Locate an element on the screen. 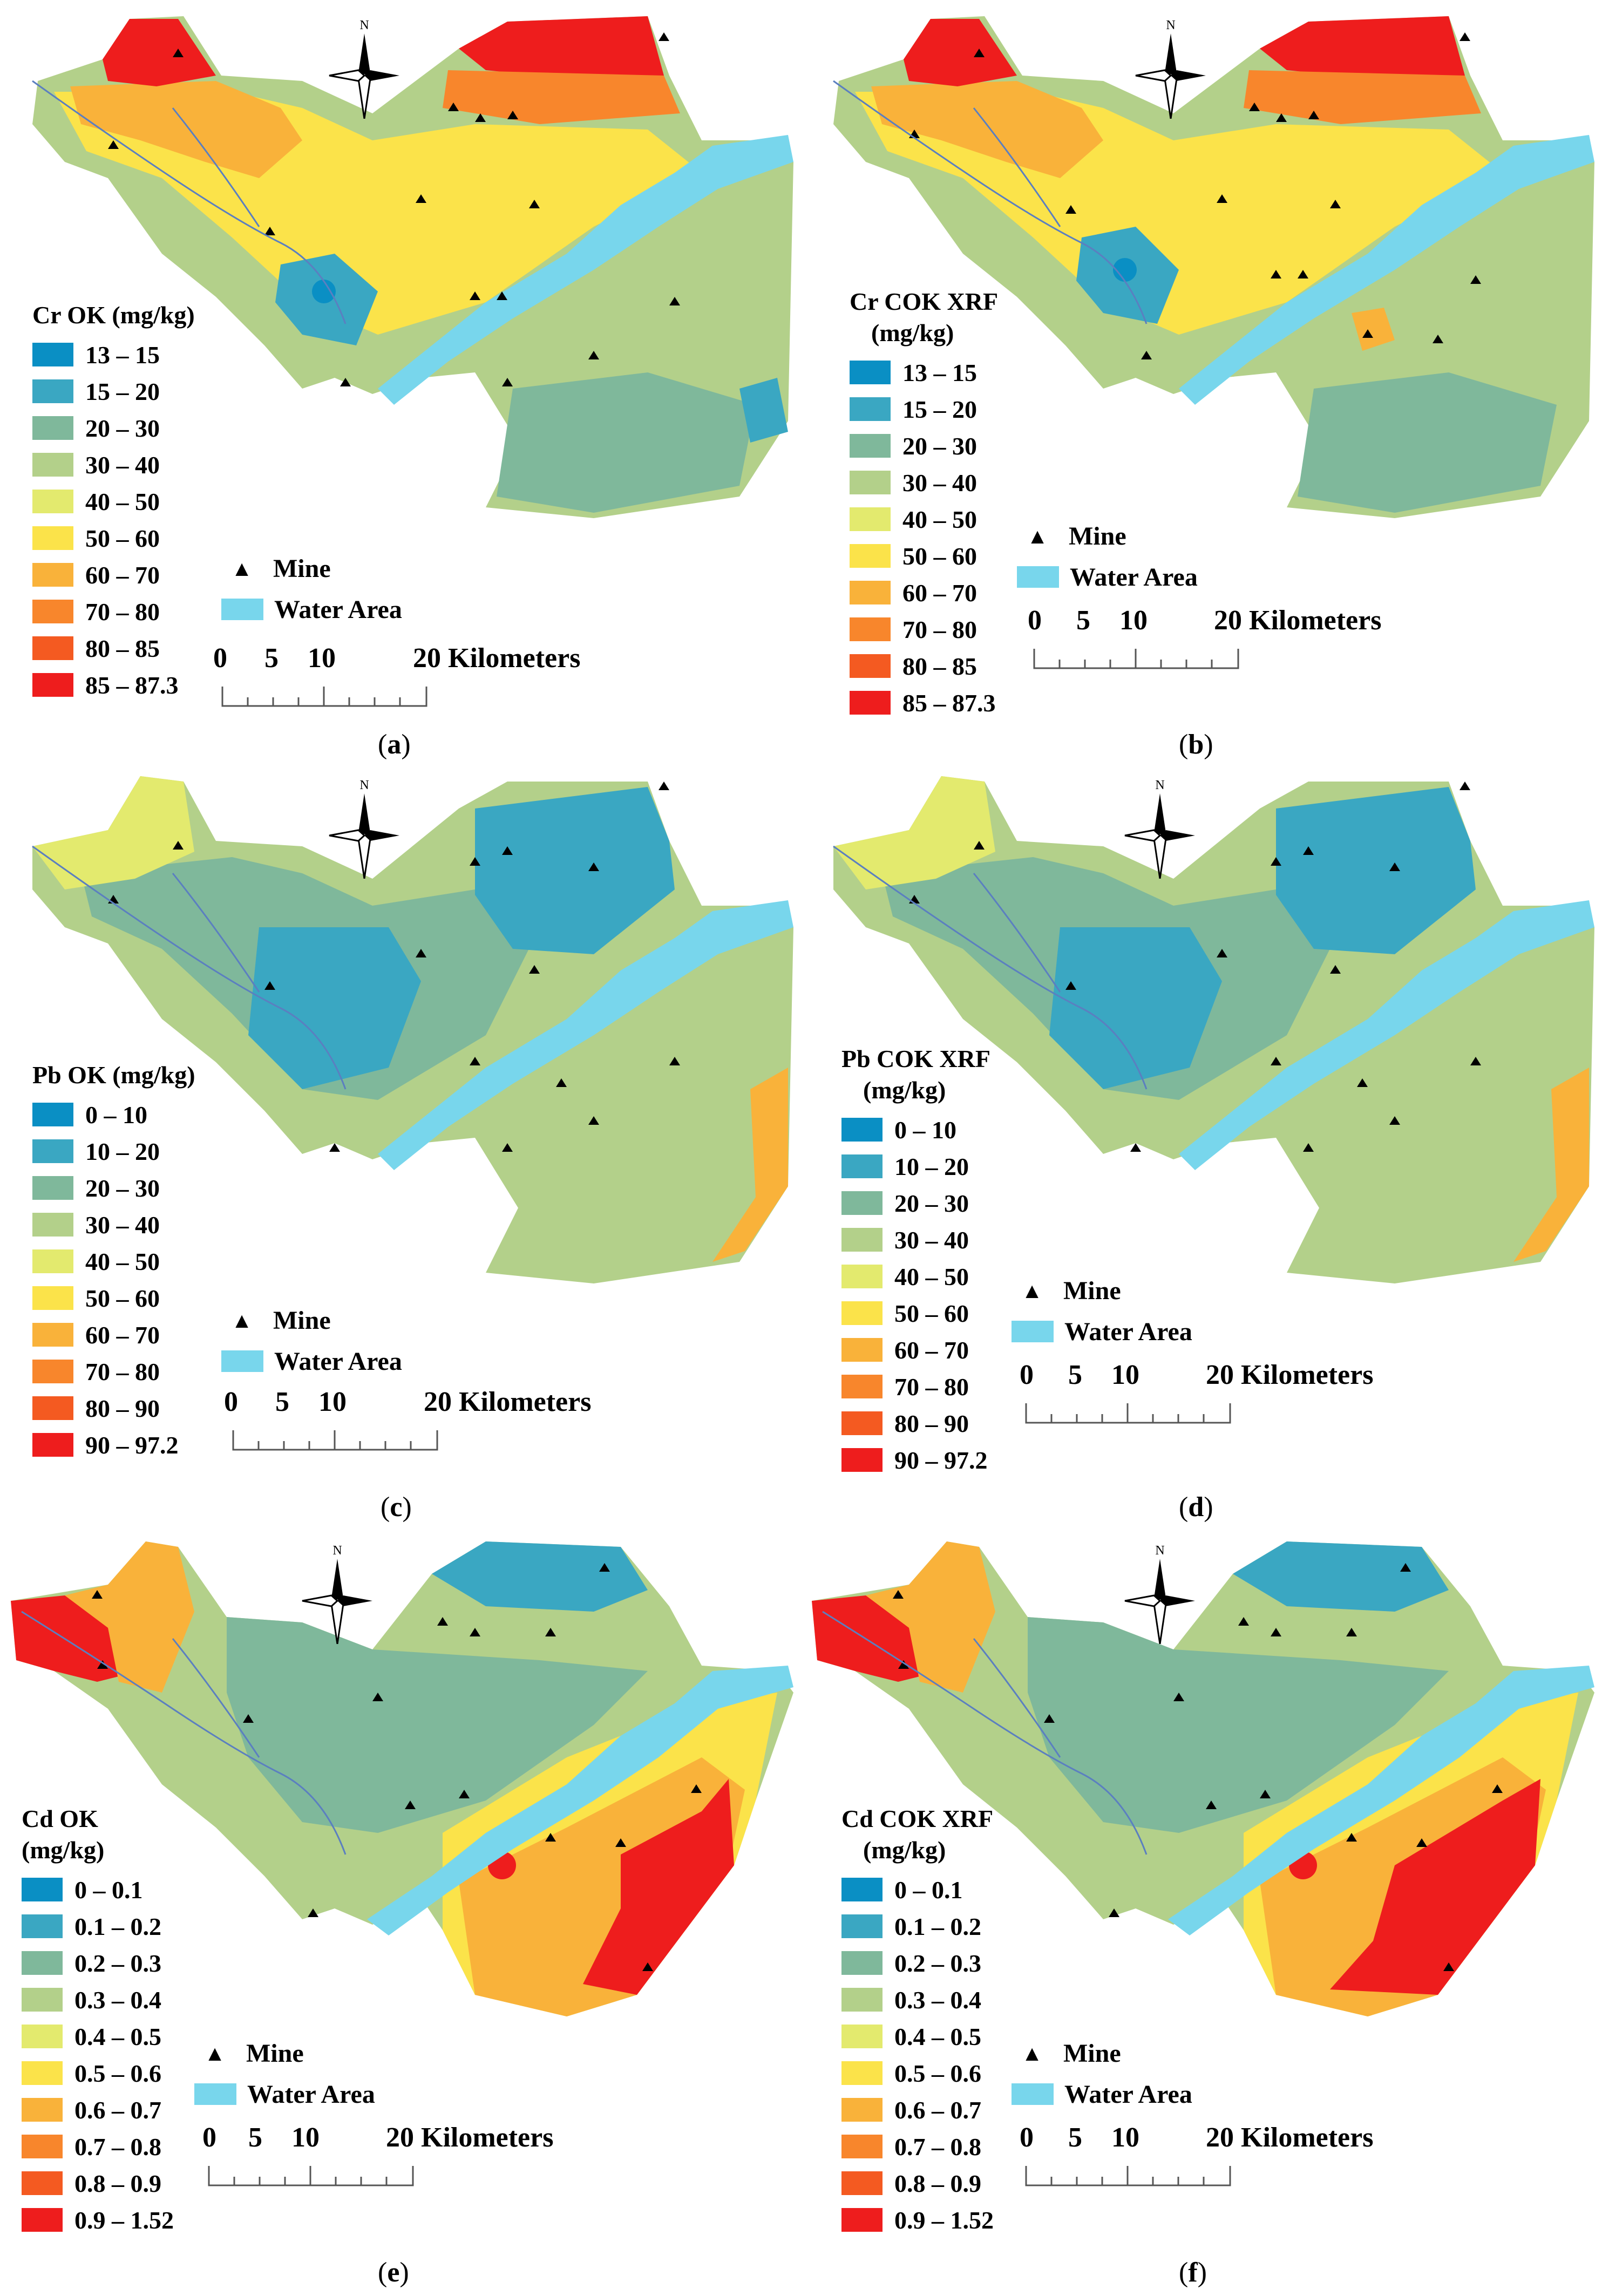 The width and height of the screenshot is (1602, 2296). scale-tick: 10 is located at coordinates (305, 2137).